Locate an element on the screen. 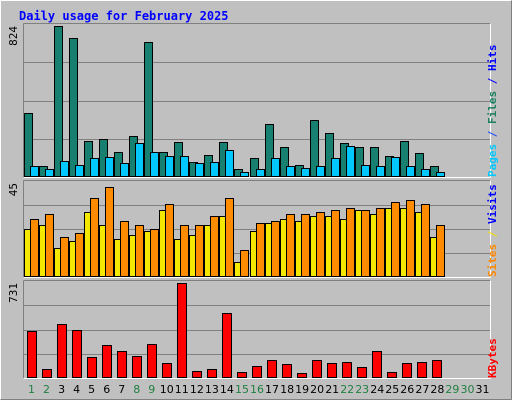 This screenshot has height=400, width=512. day-label-12: 12 is located at coordinates (197, 389).